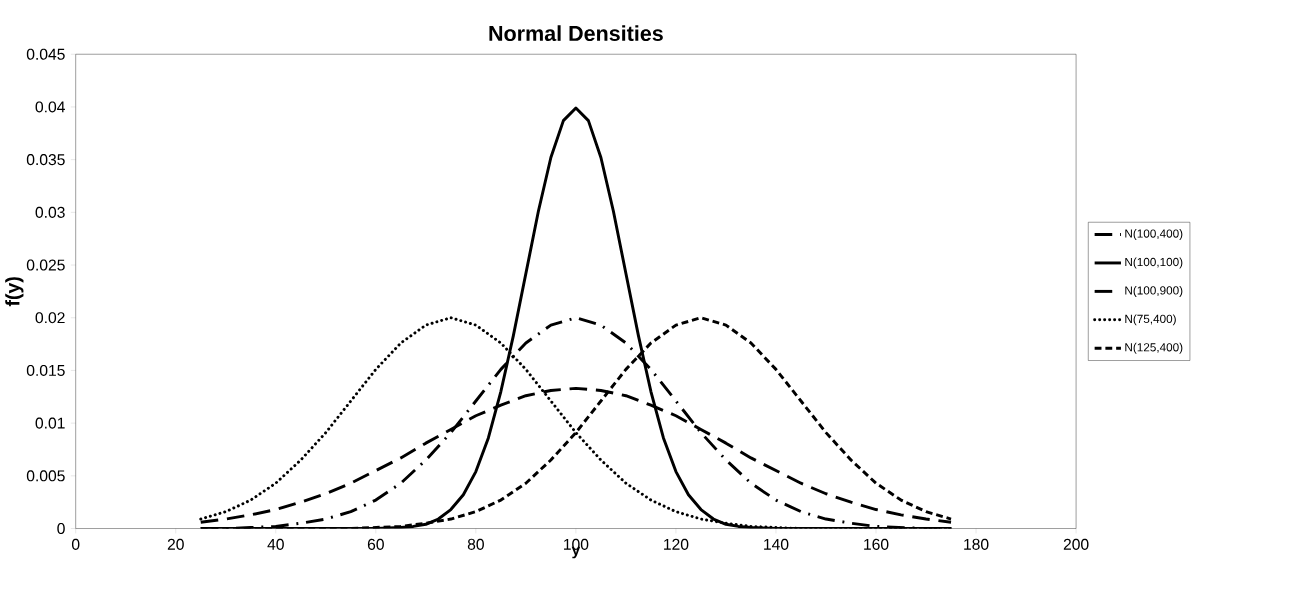 This screenshot has width=1297, height=590. I want to click on y-tick-label: 0.01, so click(50, 423).